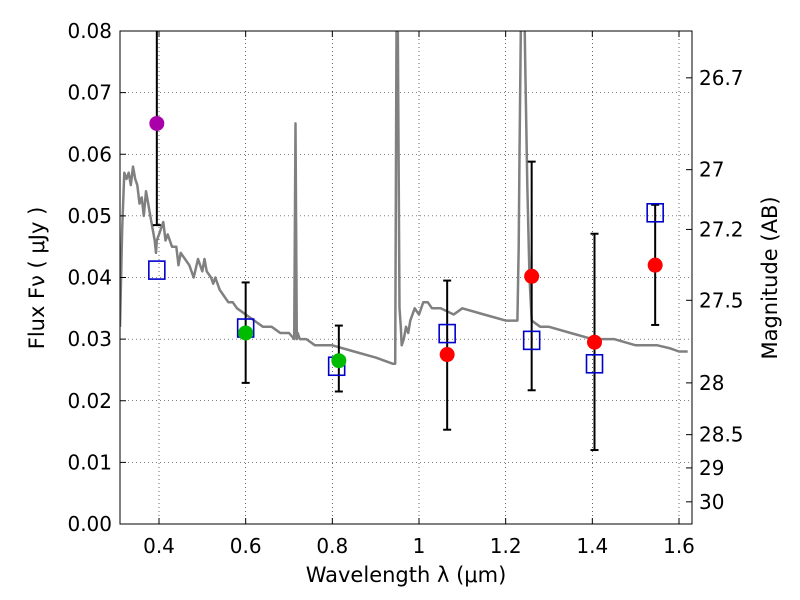 The height and width of the screenshot is (600, 800). I want to click on y-tick-label: 0.06, so click(89, 154).